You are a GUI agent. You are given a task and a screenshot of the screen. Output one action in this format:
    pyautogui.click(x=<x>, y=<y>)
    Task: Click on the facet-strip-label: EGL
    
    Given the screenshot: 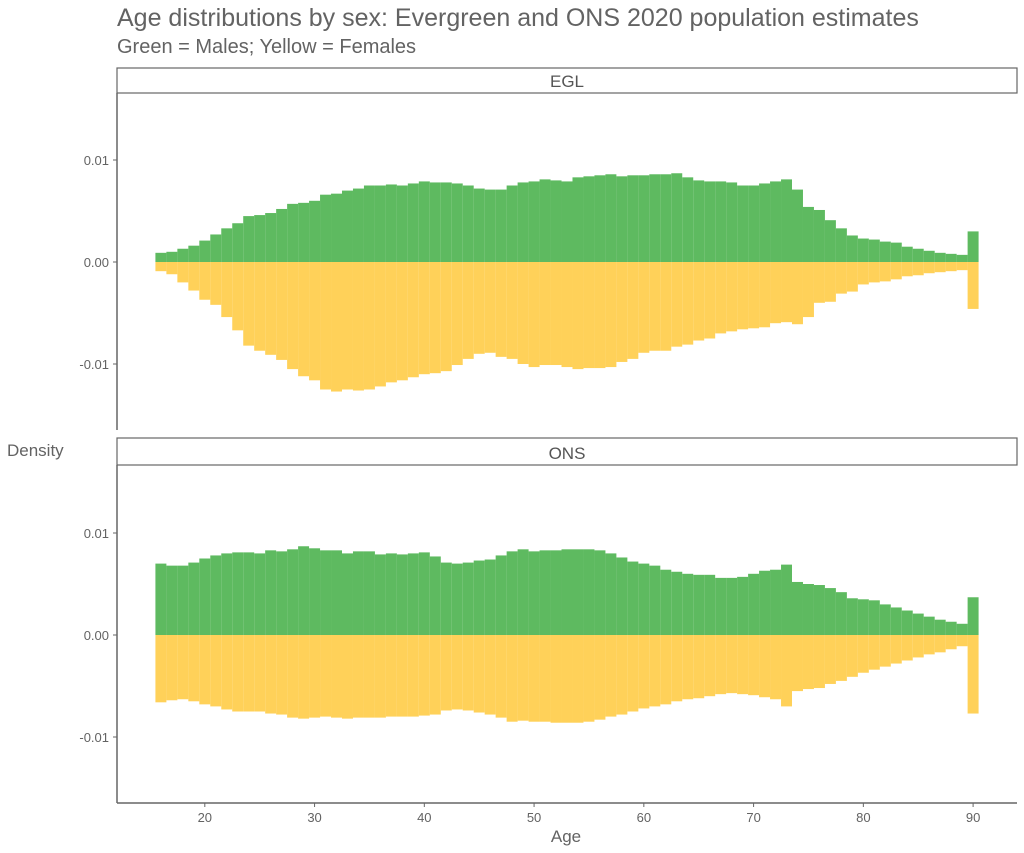 What is the action you would take?
    pyautogui.click(x=567, y=81)
    